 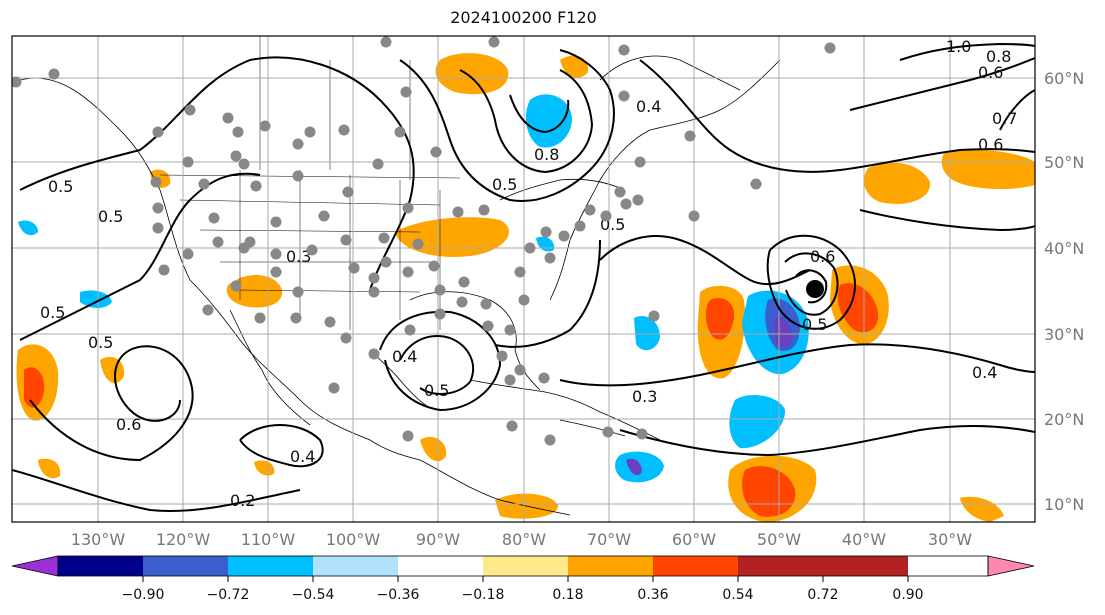 What do you see at coordinates (737, 595) in the screenshot?
I see `colorbar-tick-label: 0.54` at bounding box center [737, 595].